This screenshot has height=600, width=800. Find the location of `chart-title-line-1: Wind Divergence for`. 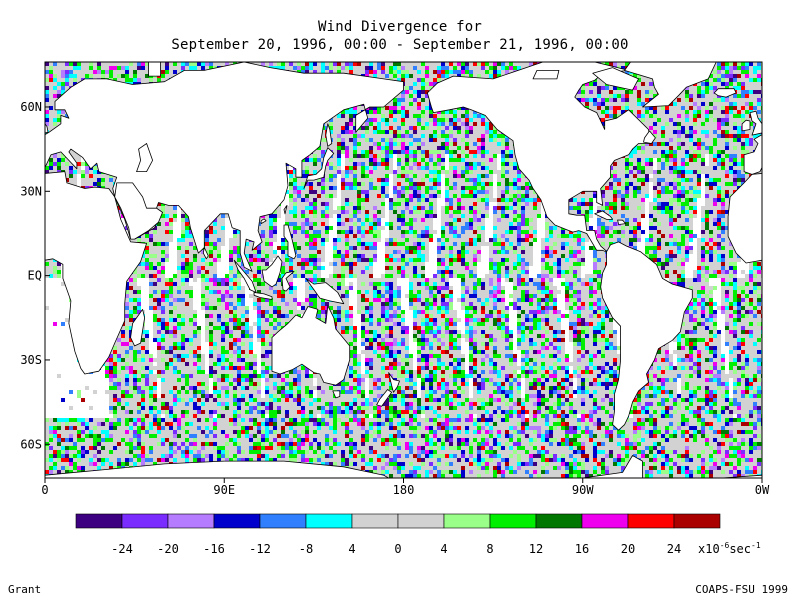

chart-title-line-1: Wind Divergence for is located at coordinates (400, 27).